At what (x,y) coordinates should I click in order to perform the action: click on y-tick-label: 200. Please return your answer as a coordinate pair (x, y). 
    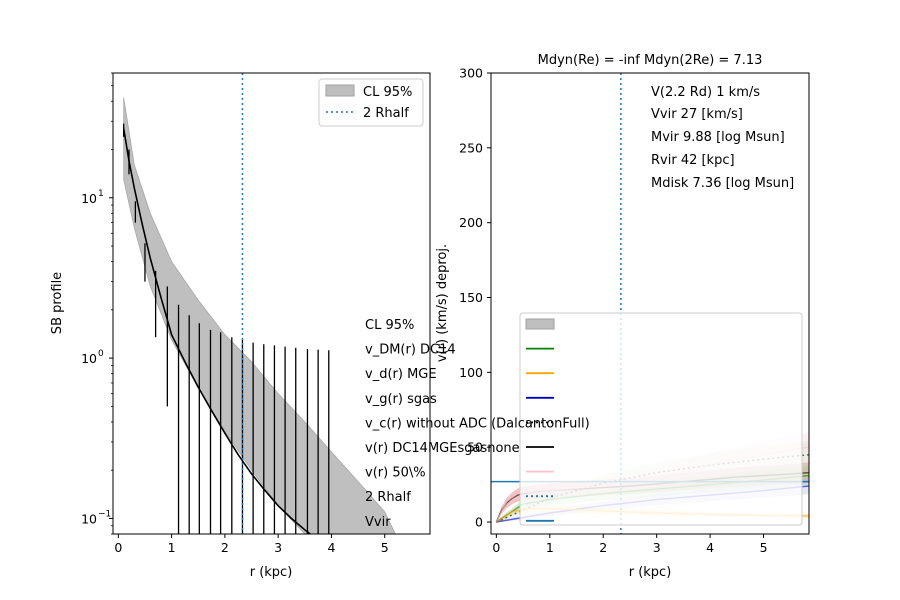
    Looking at the image, I should click on (471, 222).